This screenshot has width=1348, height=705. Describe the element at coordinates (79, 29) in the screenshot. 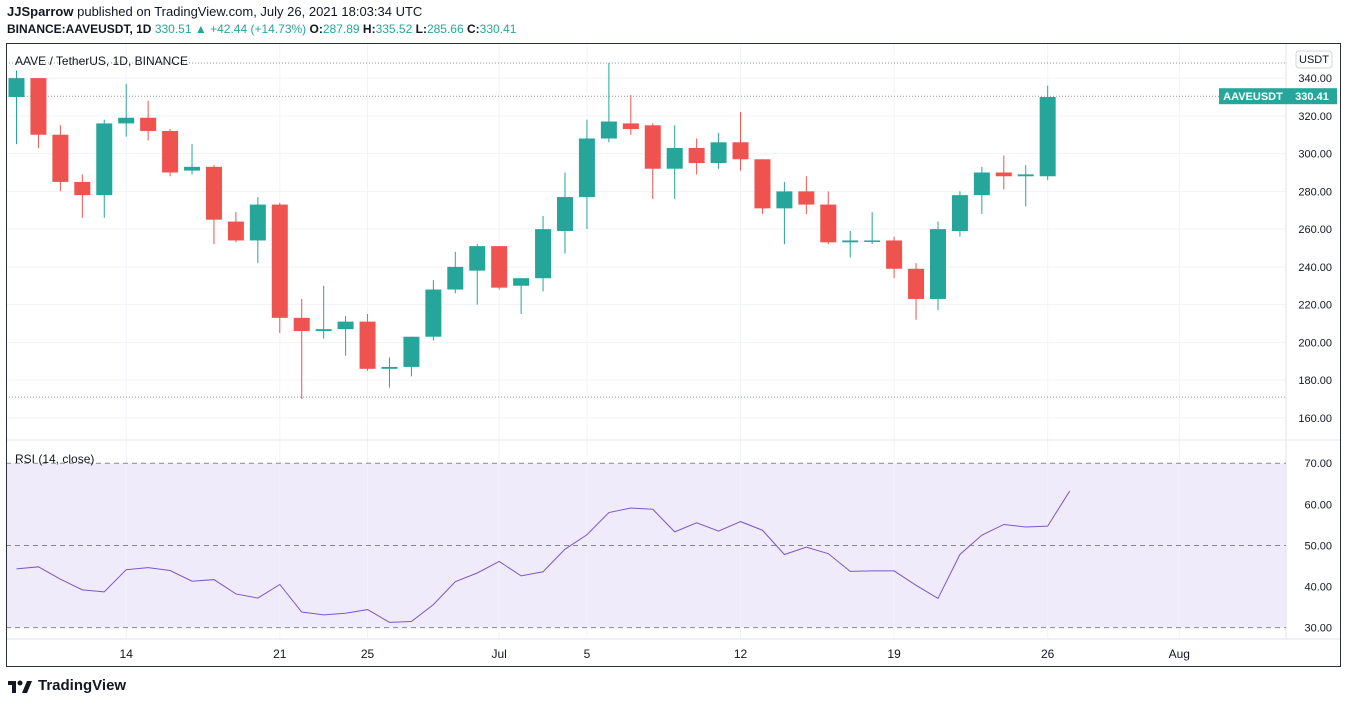

I see `symbol-label: BINANCE:AAVEUSDT, 1D` at that location.